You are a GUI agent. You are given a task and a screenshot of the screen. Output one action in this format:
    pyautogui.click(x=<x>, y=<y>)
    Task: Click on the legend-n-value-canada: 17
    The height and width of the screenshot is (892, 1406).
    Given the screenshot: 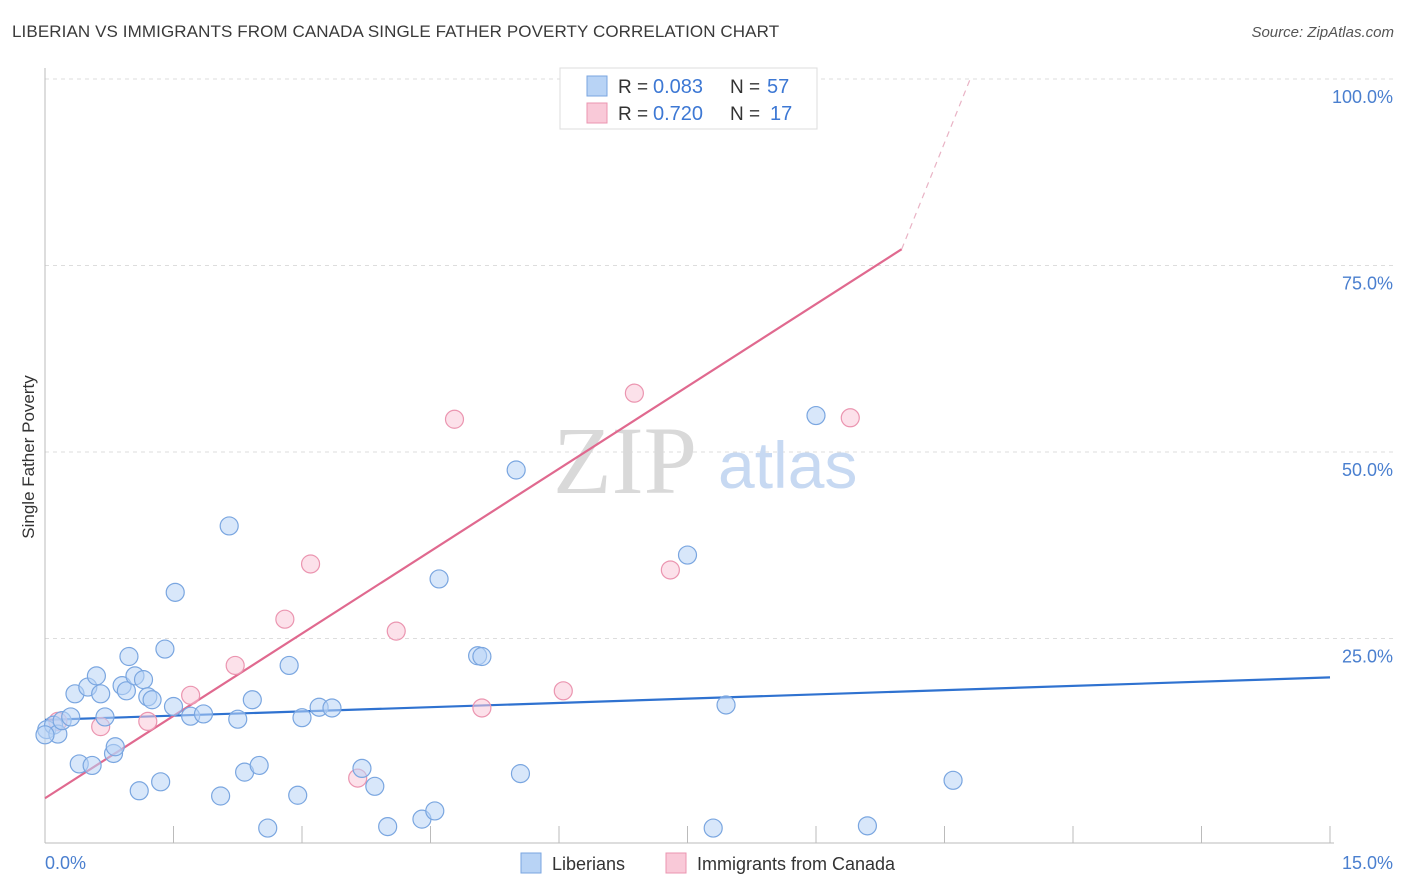 What is the action you would take?
    pyautogui.click(x=781, y=114)
    